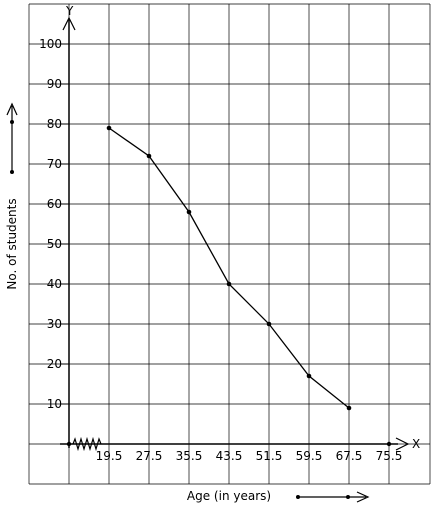 The image size is (434, 510). I want to click on y-axis-letter: Y, so click(69, 11).